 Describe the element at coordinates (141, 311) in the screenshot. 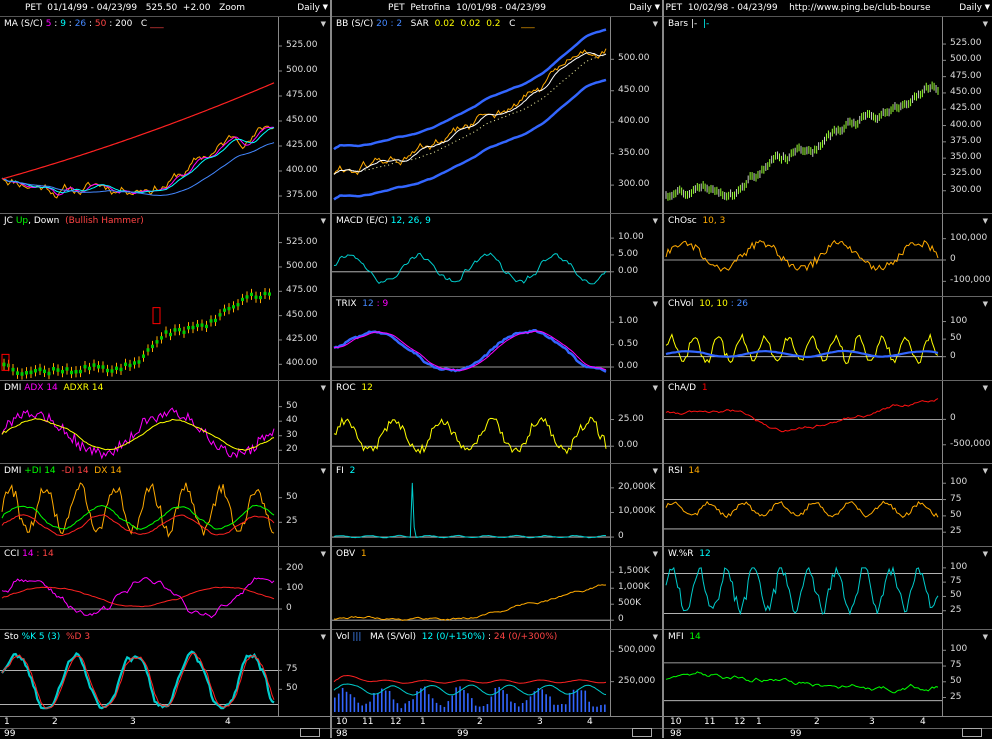

I see `jc-chart` at that location.